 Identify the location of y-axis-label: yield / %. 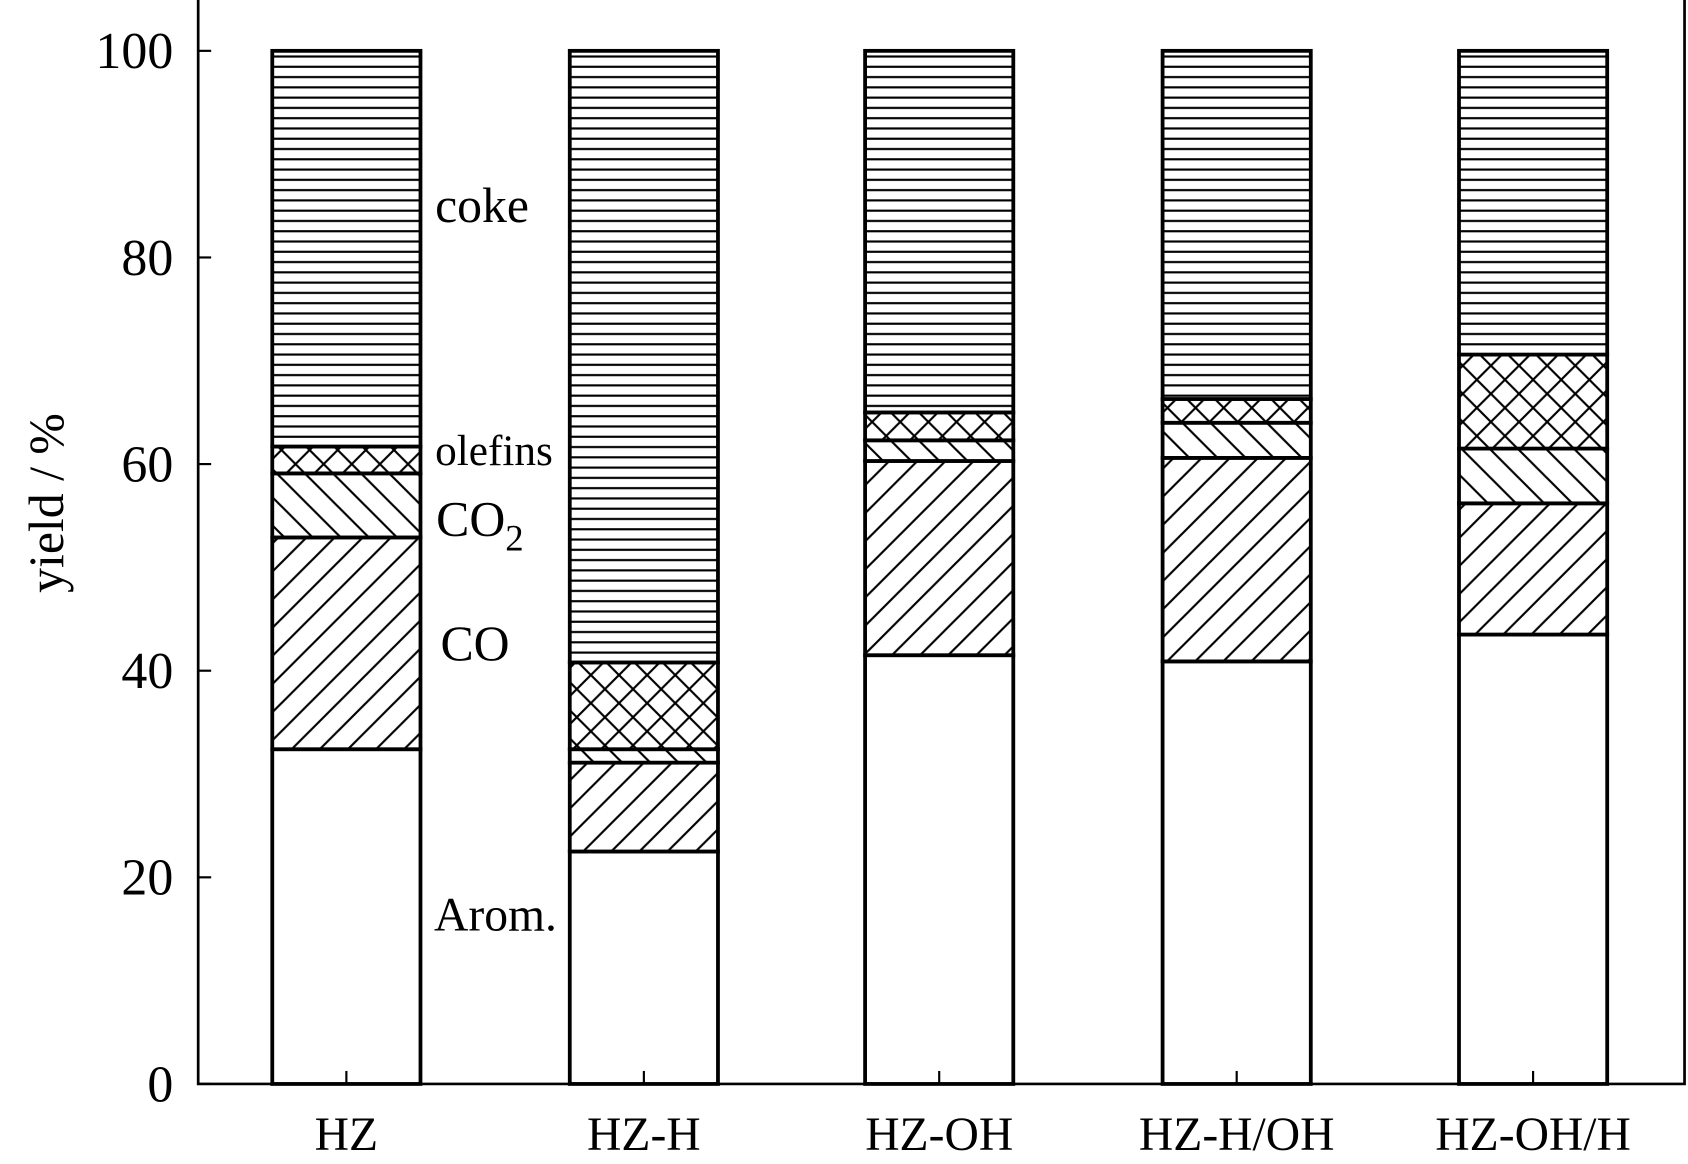
(46, 503).